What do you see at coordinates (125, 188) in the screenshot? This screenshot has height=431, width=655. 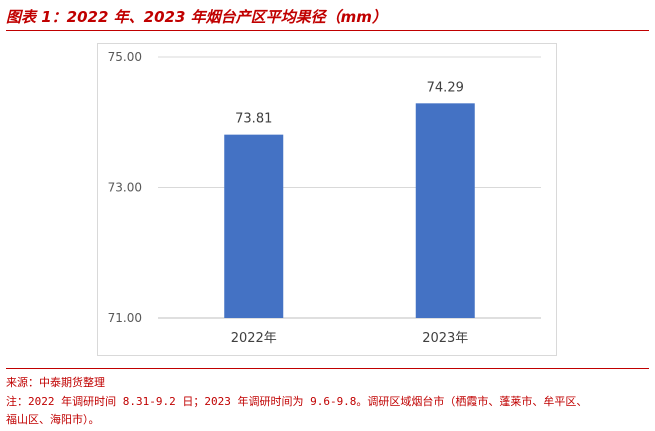 I see `y-tick-label-1: 73.00` at bounding box center [125, 188].